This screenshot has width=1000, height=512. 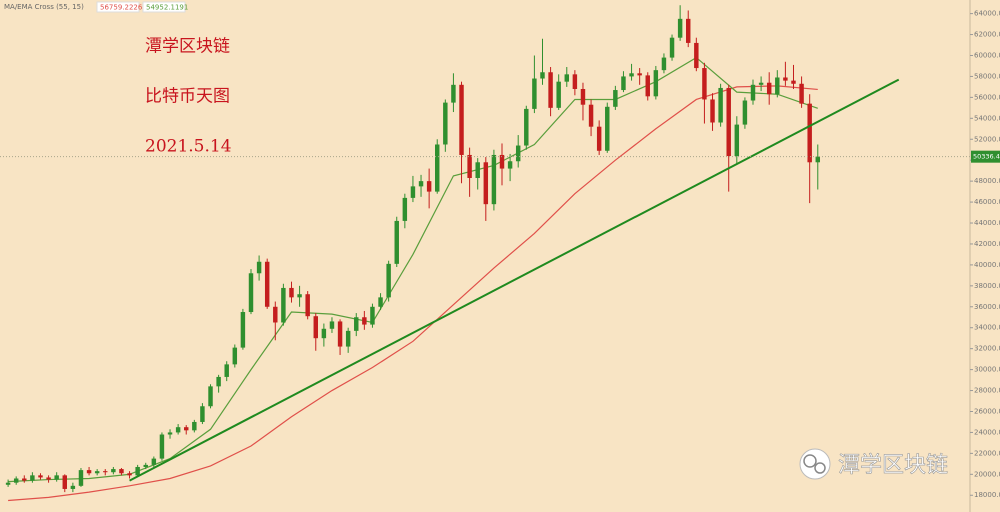 I want to click on y-tick-label: 22000.00, so click(x=987, y=453).